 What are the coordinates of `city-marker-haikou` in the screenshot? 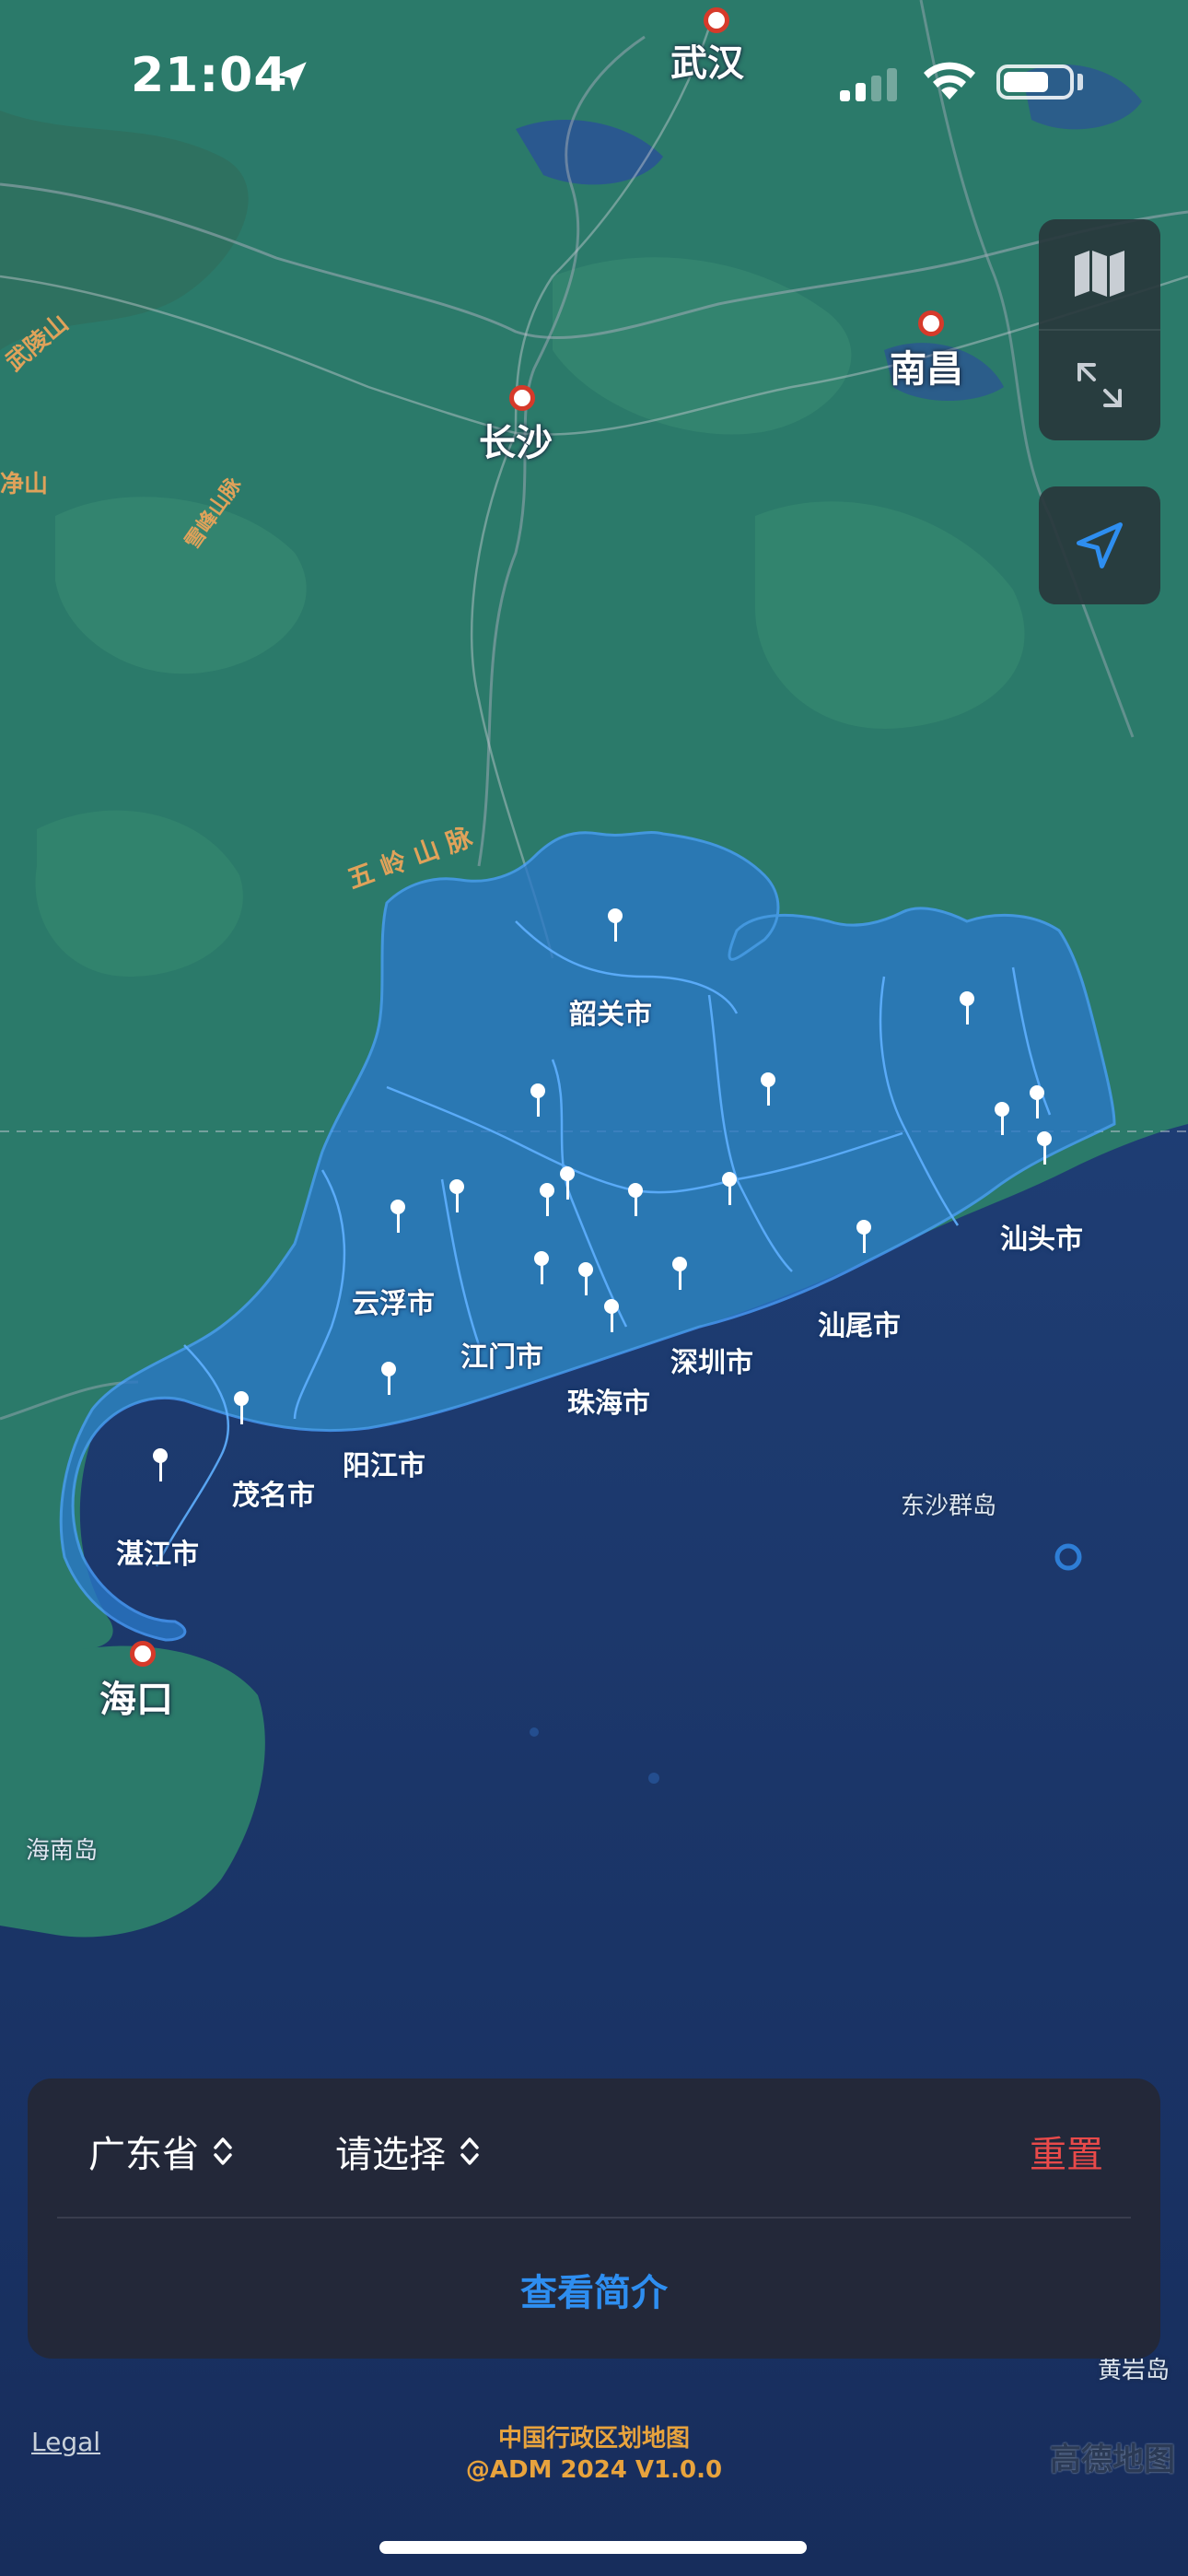 It's located at (143, 1654).